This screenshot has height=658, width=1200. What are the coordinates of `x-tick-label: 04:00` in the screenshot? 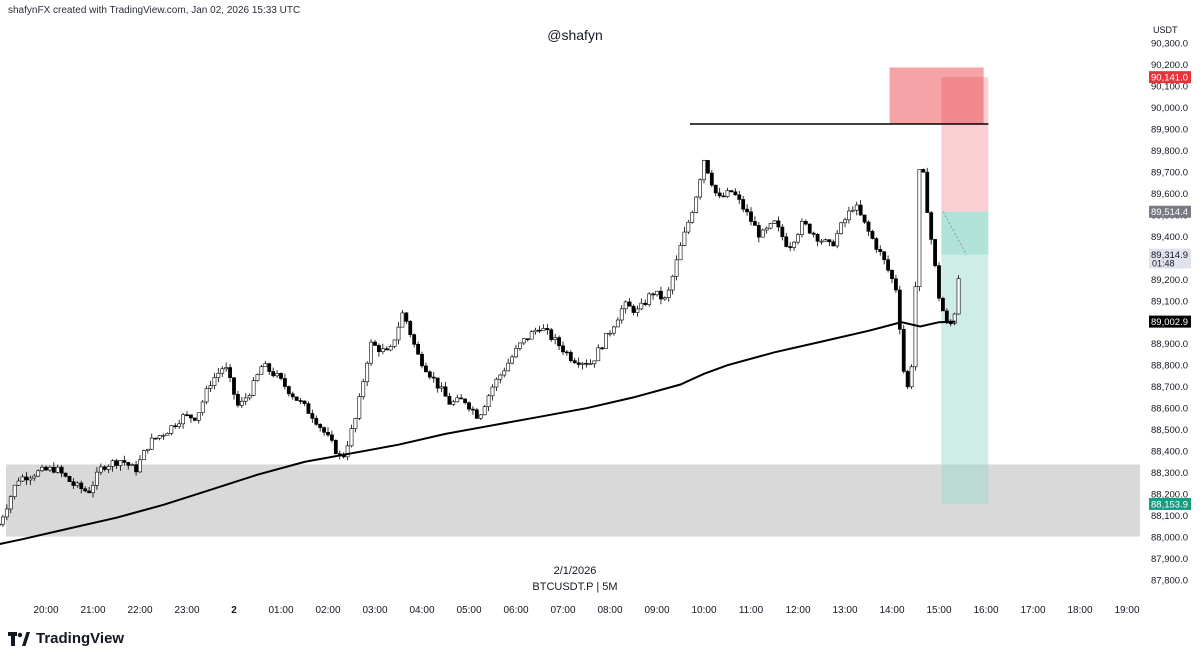 It's located at (421, 610).